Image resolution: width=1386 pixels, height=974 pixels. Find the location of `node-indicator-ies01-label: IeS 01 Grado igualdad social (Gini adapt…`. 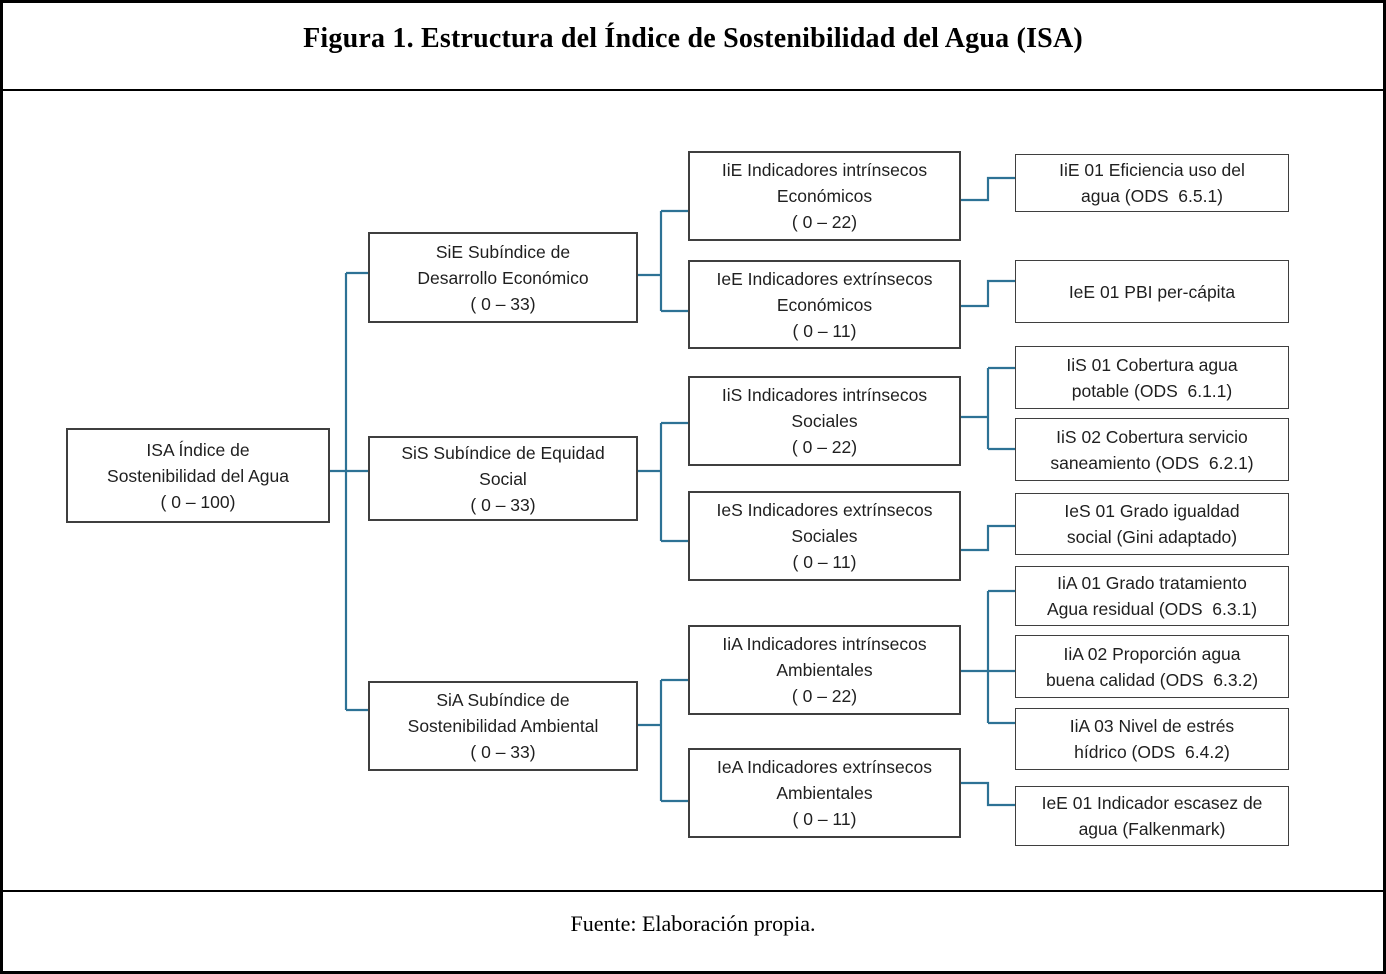

node-indicator-ies01-label: IeS 01 Grado igualdad social (Gini adapt… is located at coordinates (1152, 524).